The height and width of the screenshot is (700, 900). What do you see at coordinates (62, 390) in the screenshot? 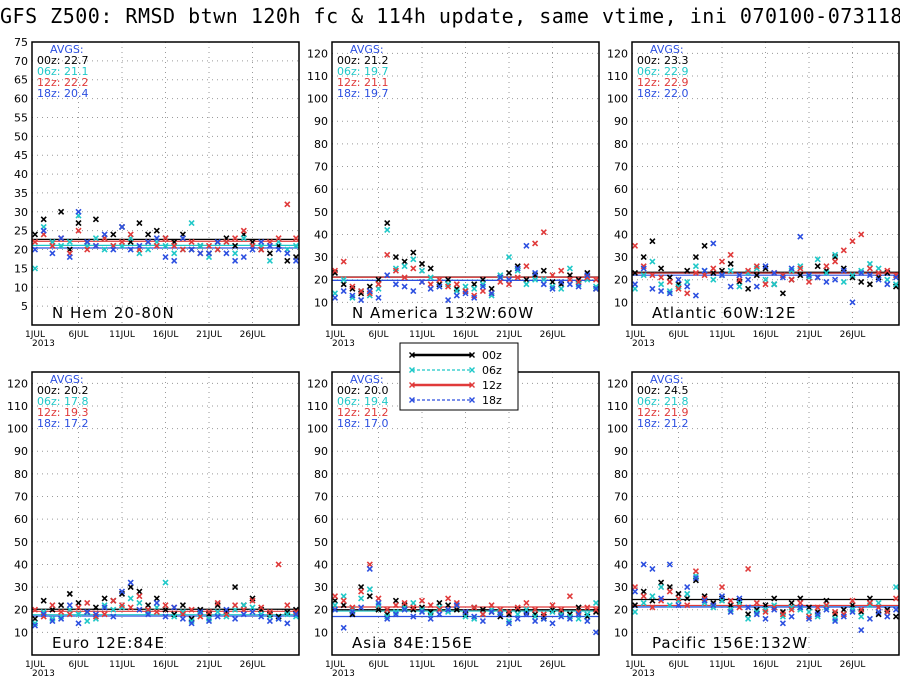
I see `average-value-00z: 00z: 20.2` at bounding box center [62, 390].